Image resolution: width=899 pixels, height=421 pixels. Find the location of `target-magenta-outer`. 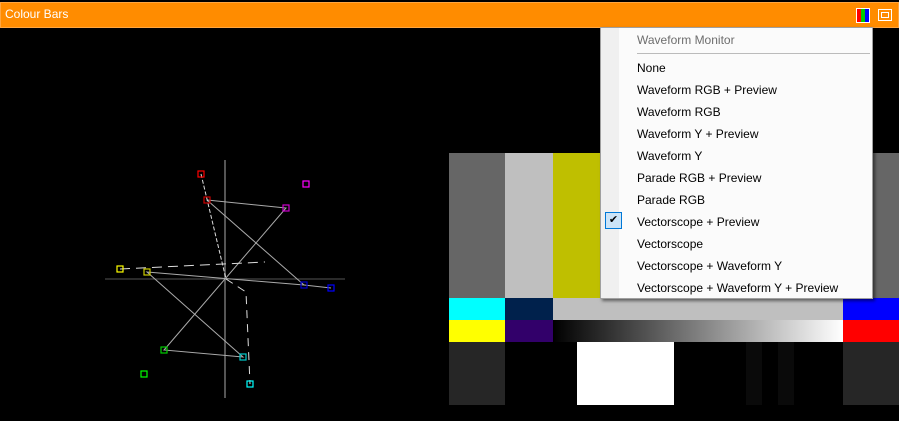

target-magenta-outer is located at coordinates (306, 184).